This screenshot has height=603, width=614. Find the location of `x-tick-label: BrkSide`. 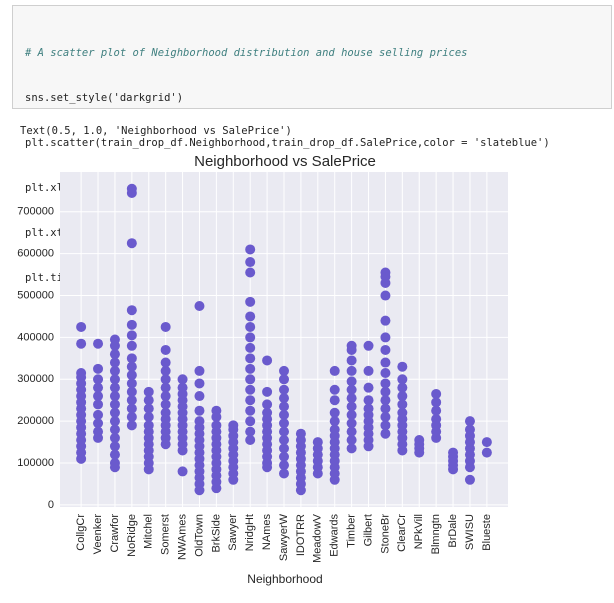

x-tick-label: BrkSide is located at coordinates (216, 533).